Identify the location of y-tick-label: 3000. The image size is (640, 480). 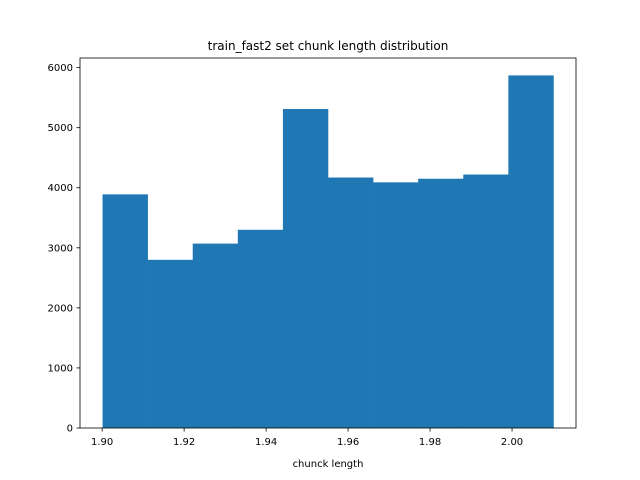
(60, 248).